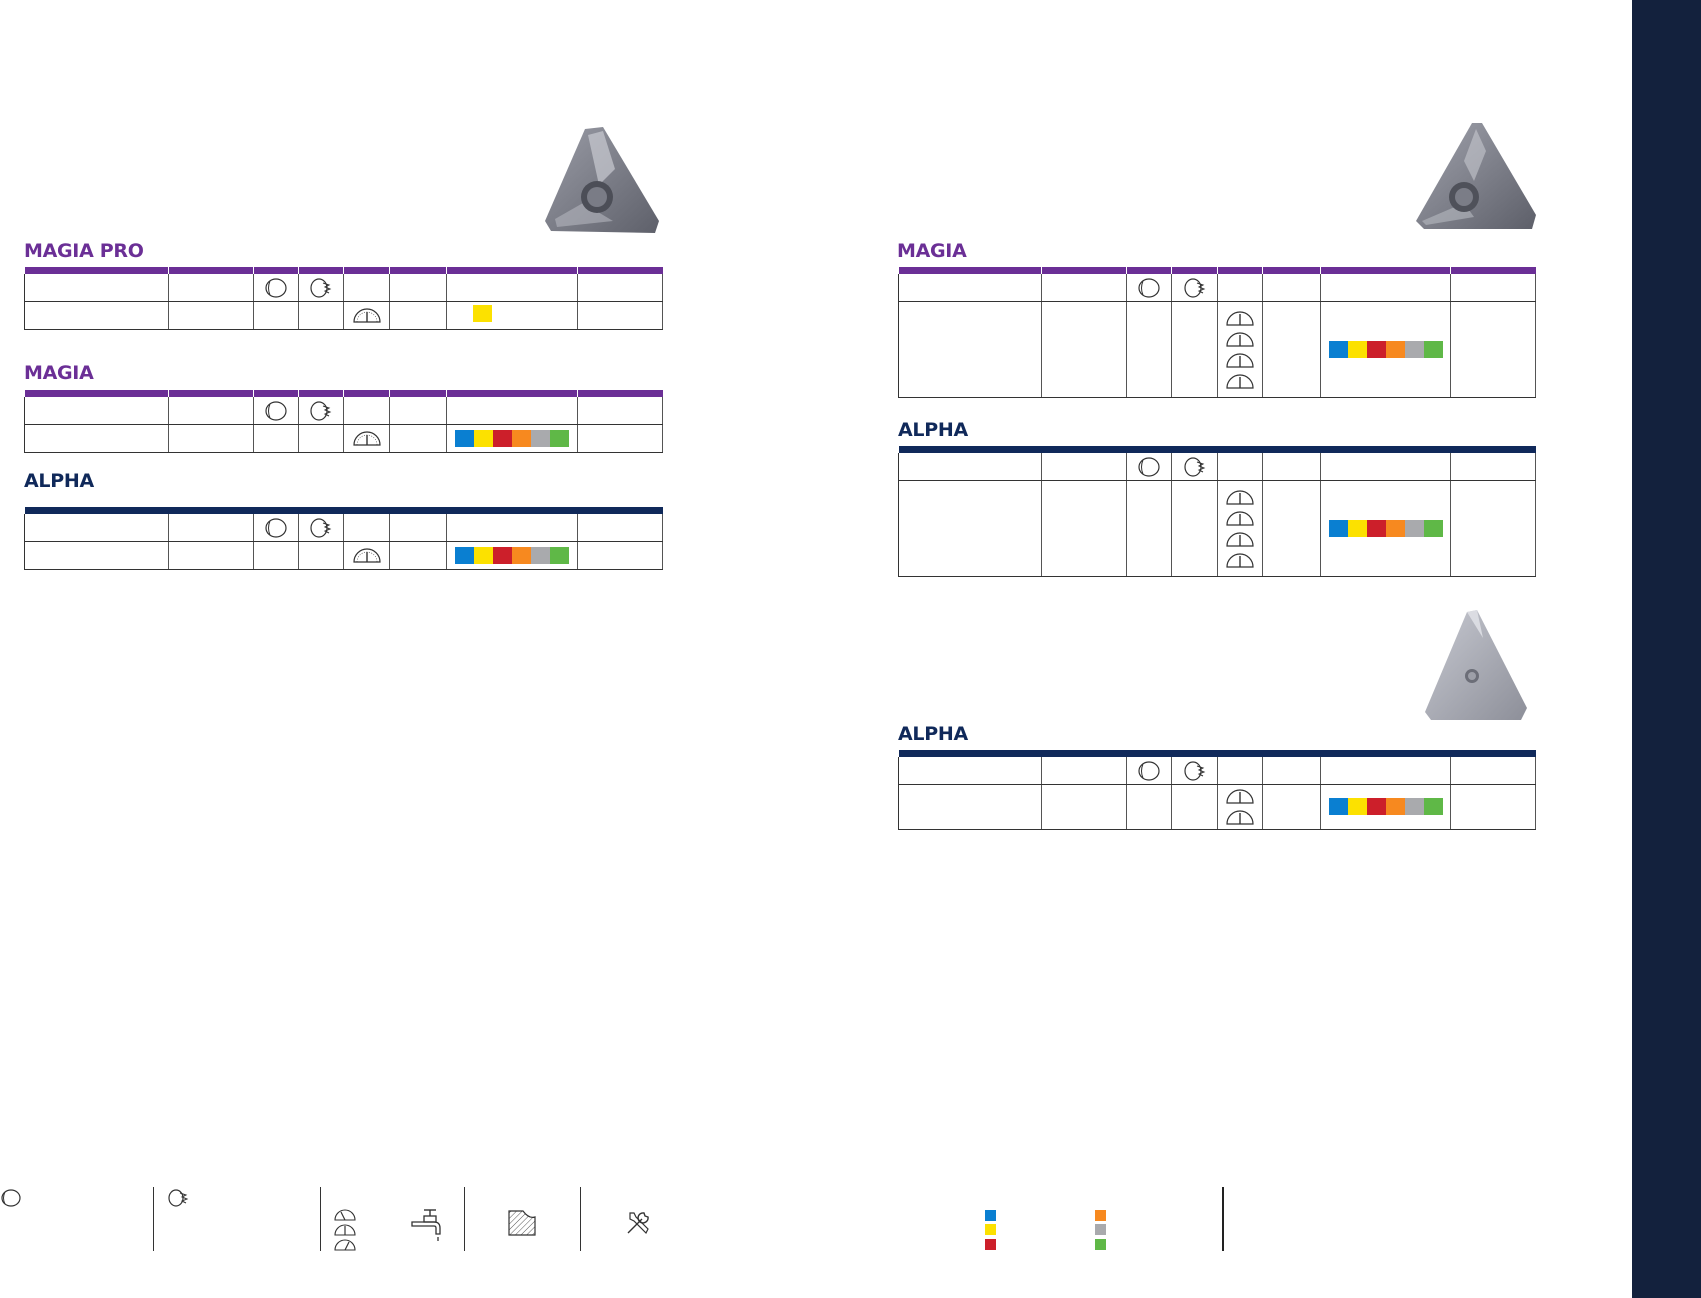  Describe the element at coordinates (638, 1223) in the screenshot. I see `tools-icon` at that location.